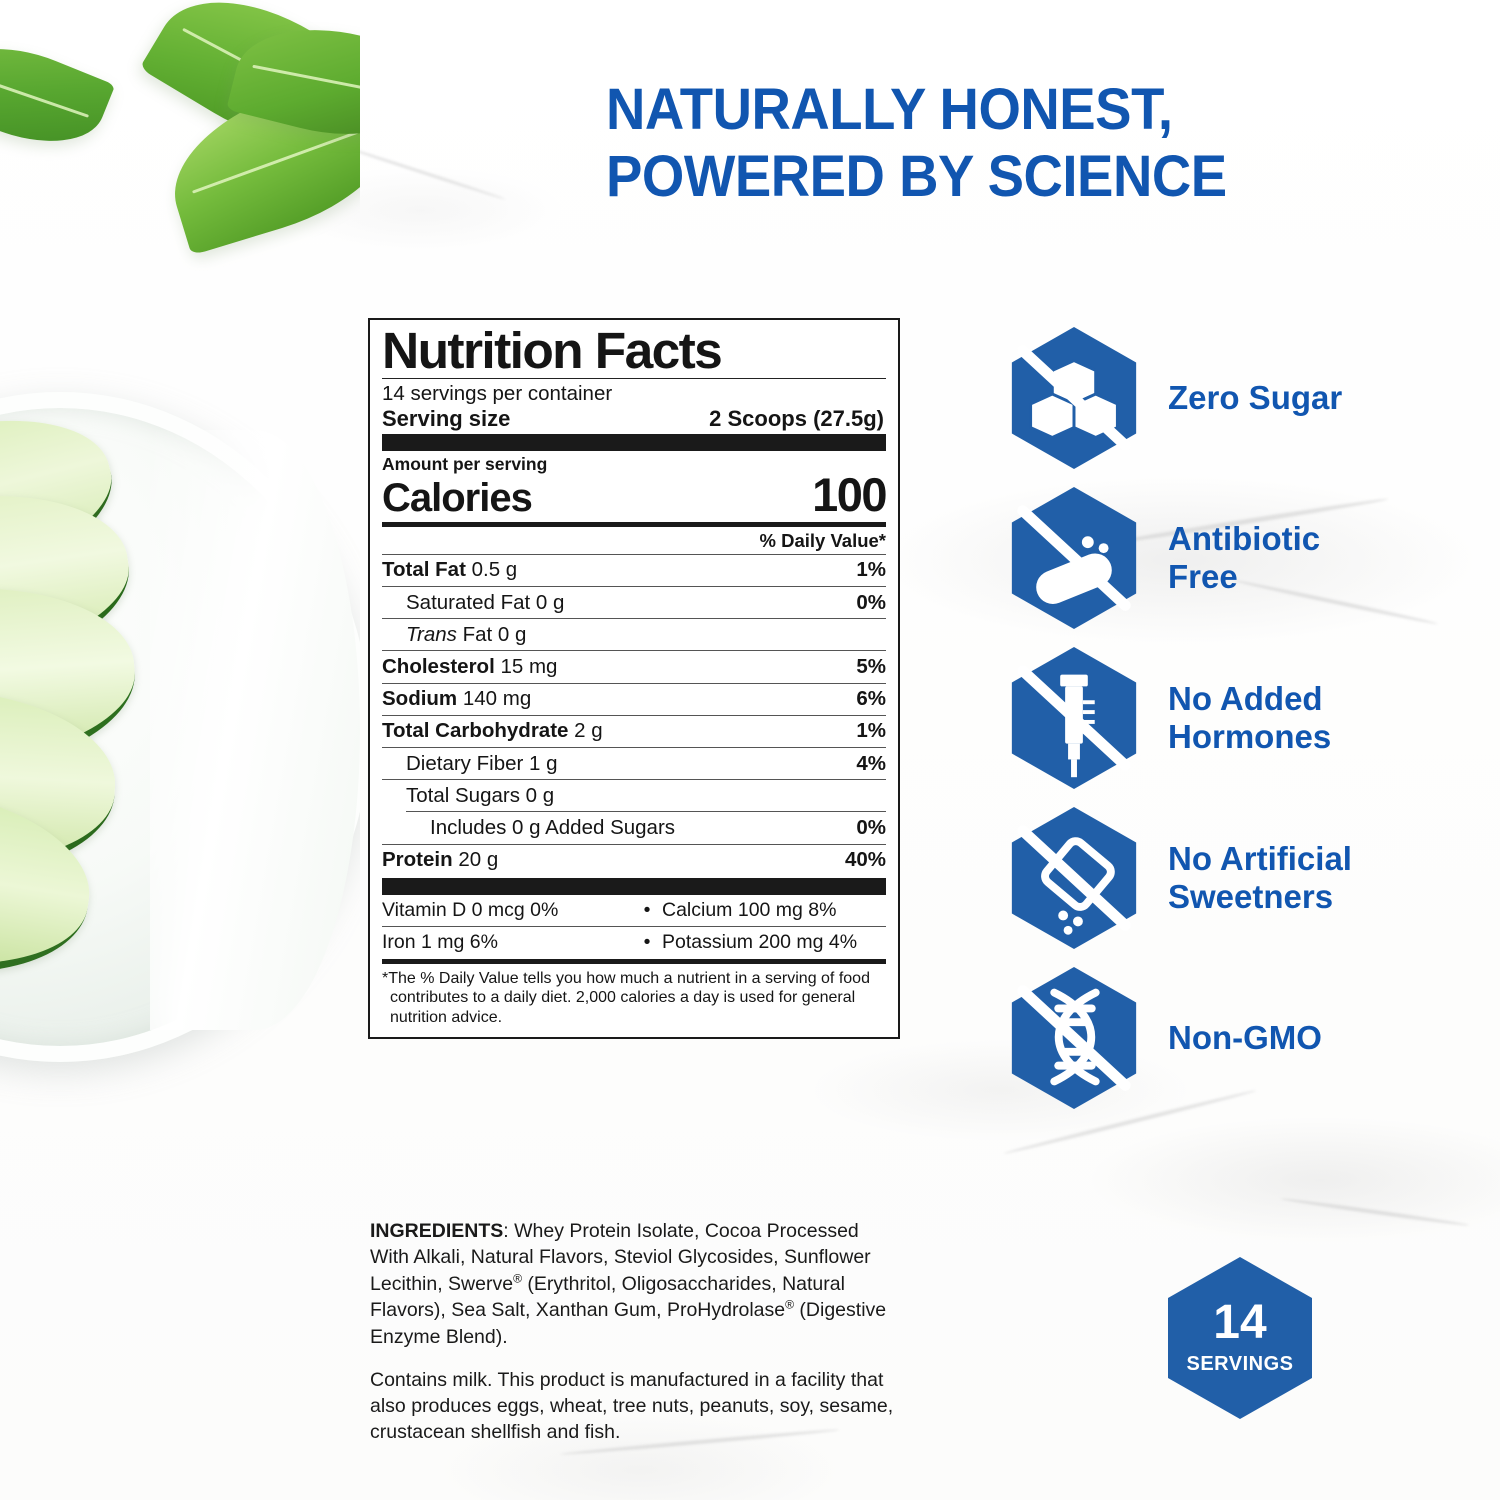  Describe the element at coordinates (470, 909) in the screenshot. I see `vitamin-left: Vitamin D 0 mcg 0%` at that location.